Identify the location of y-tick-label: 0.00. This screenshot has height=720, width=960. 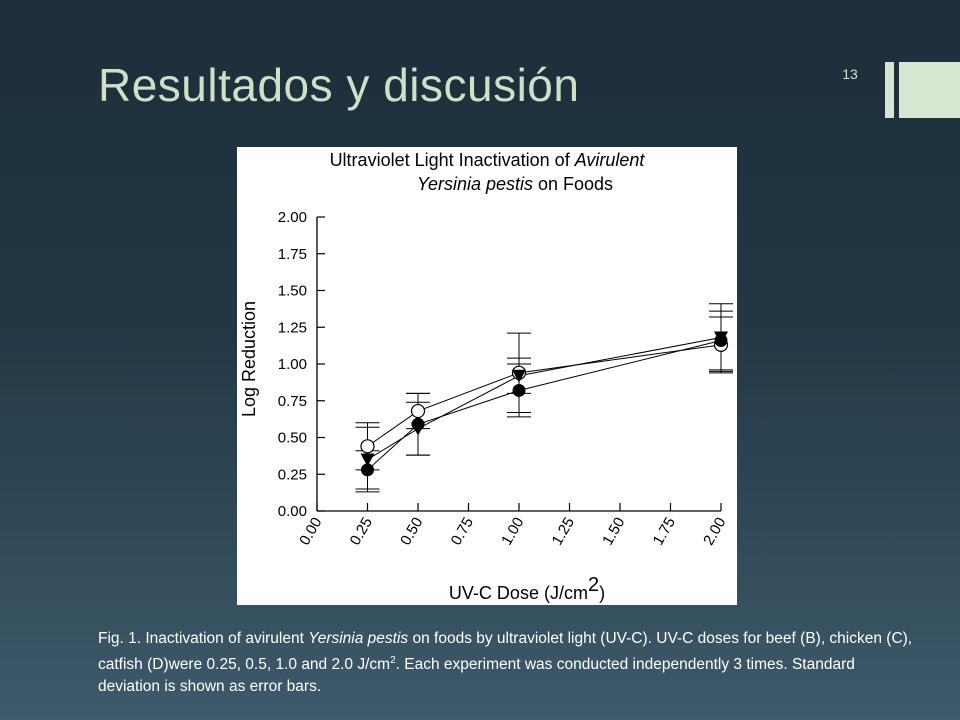
(292, 511).